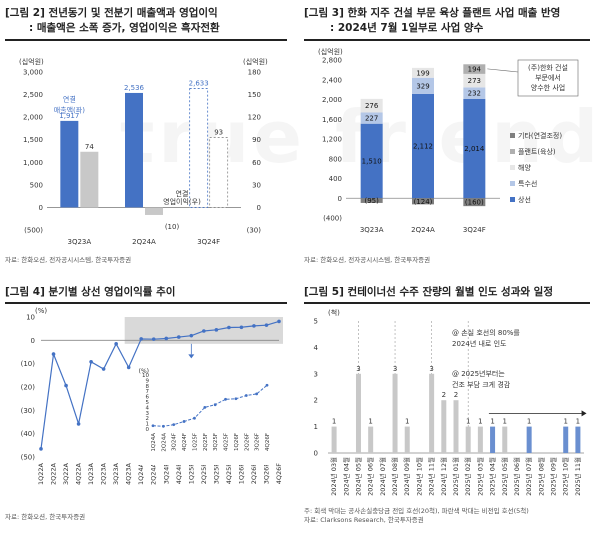 This screenshot has width=595, height=544. What do you see at coordinates (33, 163) in the screenshot?
I see `y-tick-left: 1,000` at bounding box center [33, 163].